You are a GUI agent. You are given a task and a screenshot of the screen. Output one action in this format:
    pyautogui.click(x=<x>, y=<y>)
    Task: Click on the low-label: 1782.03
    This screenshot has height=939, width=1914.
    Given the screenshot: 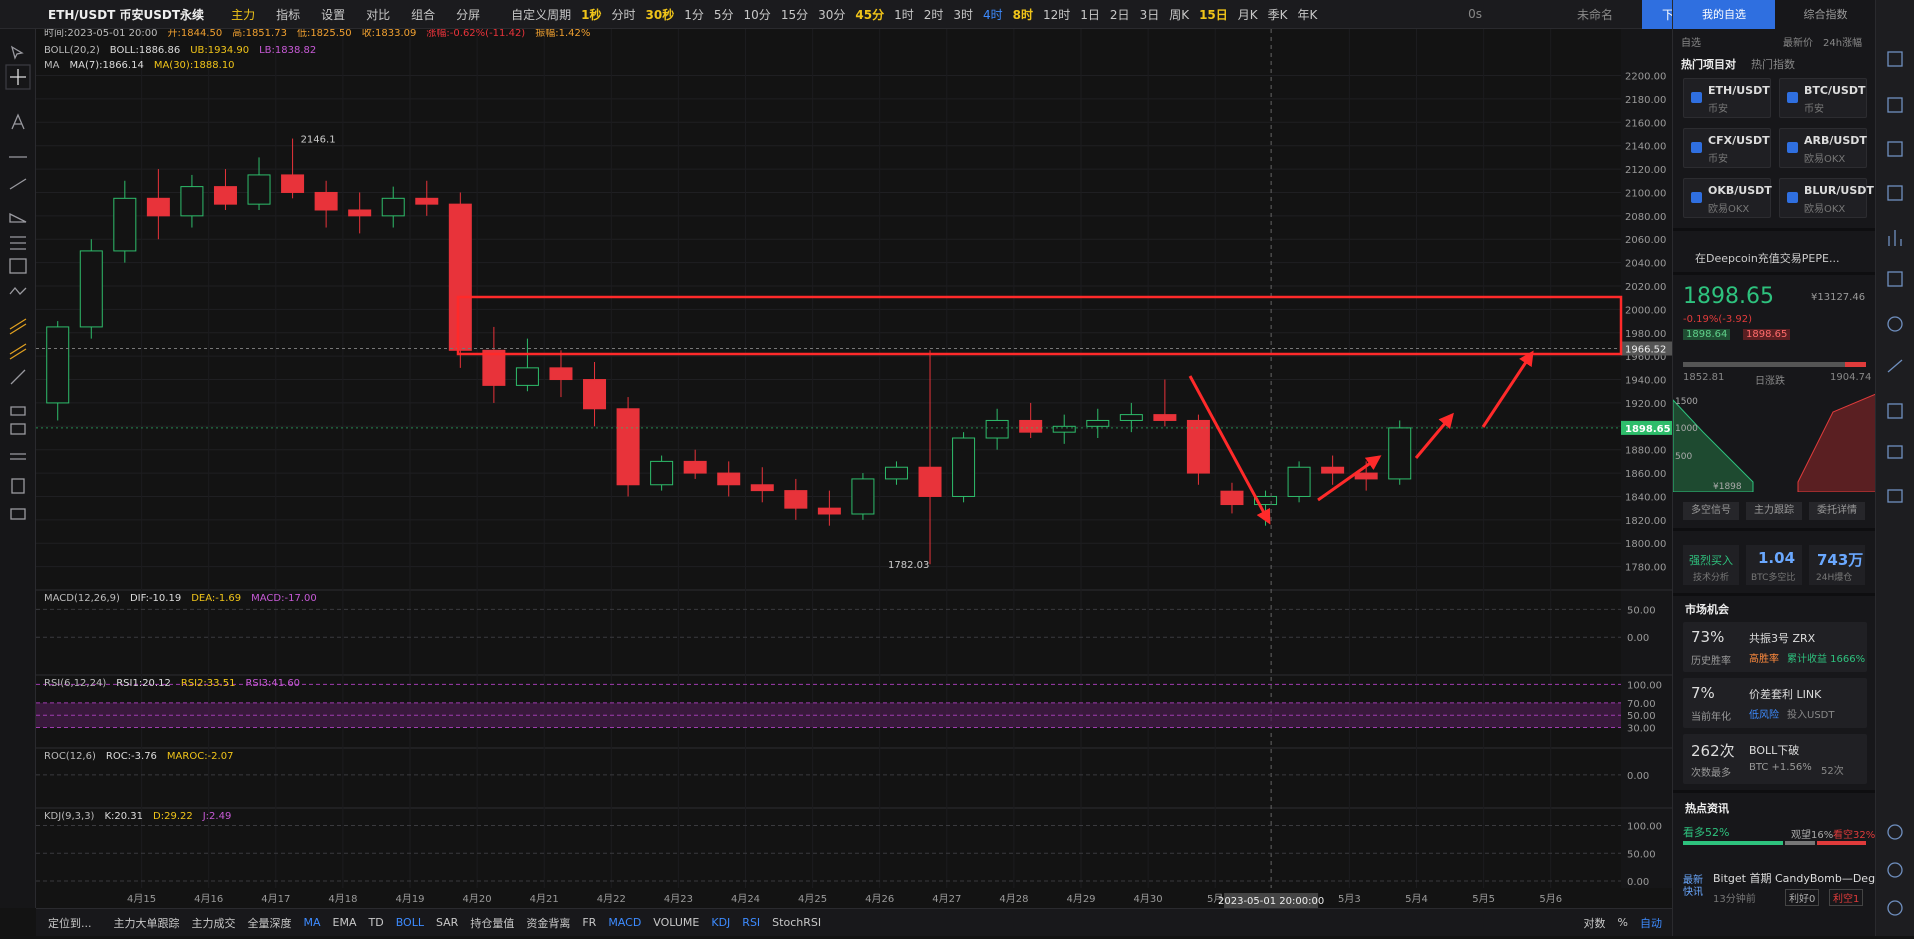 What is the action you would take?
    pyautogui.click(x=908, y=565)
    